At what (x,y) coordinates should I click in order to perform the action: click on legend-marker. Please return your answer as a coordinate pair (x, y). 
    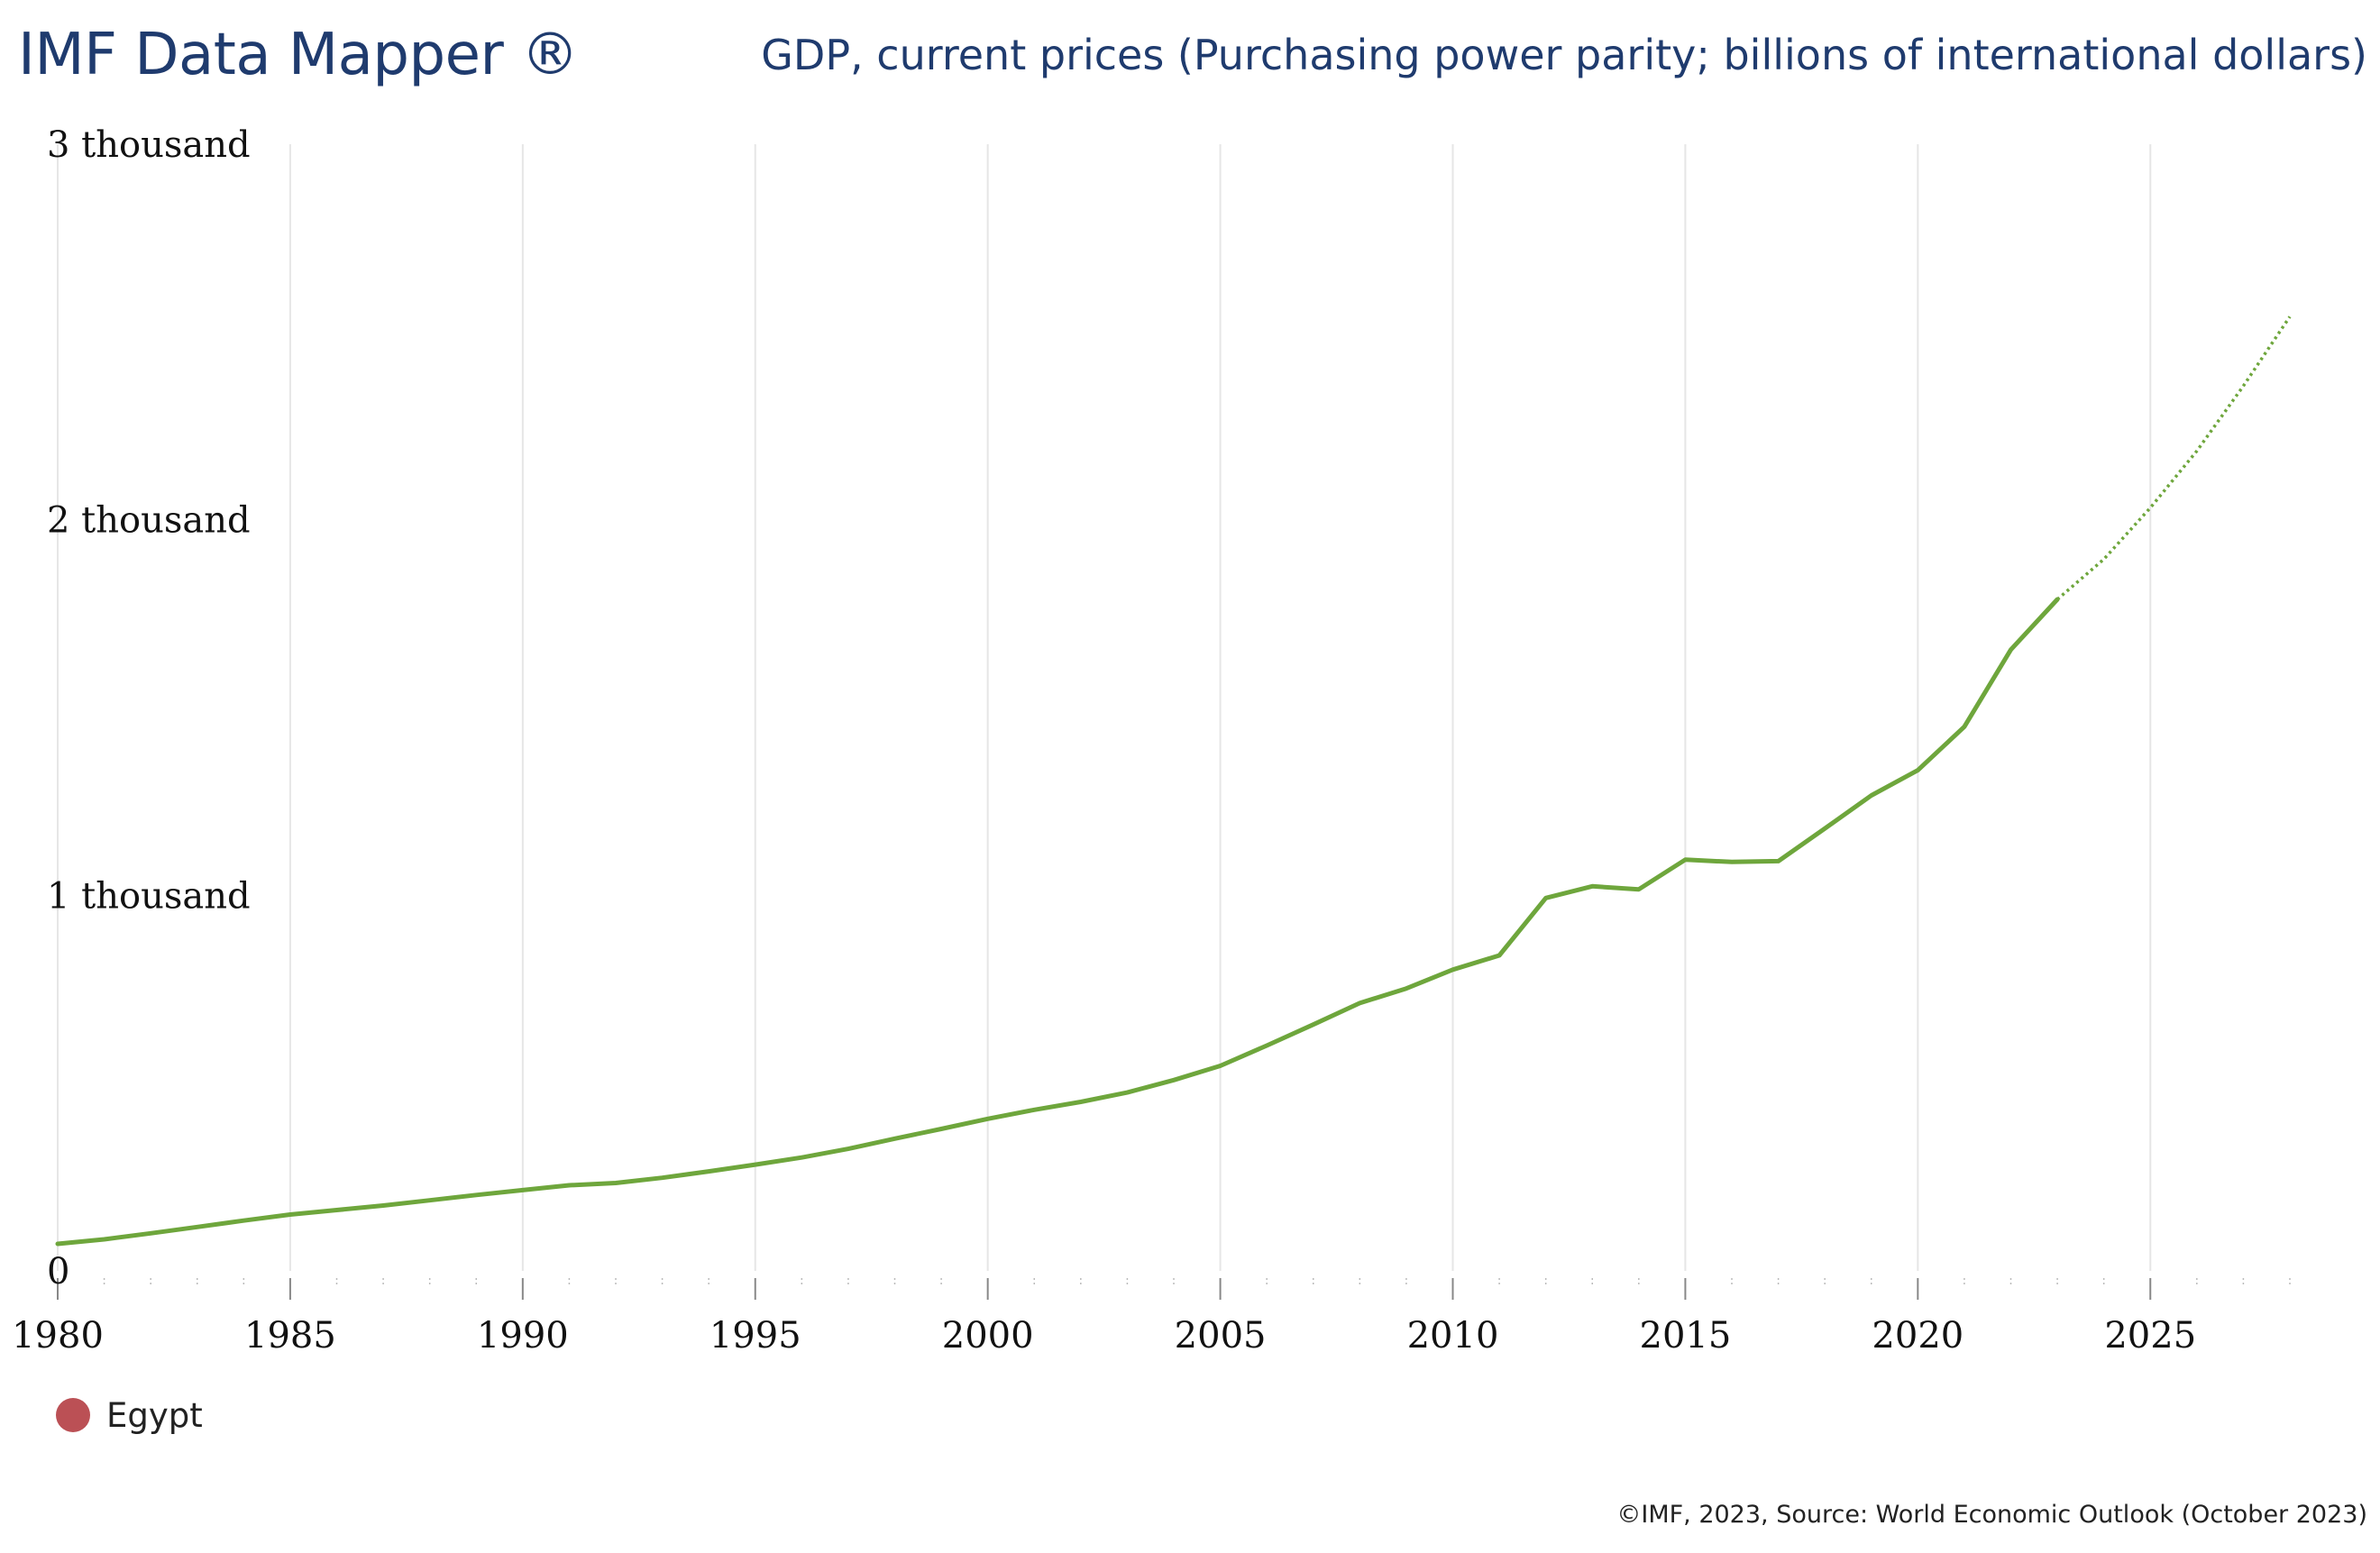
    Looking at the image, I should click on (73, 1415).